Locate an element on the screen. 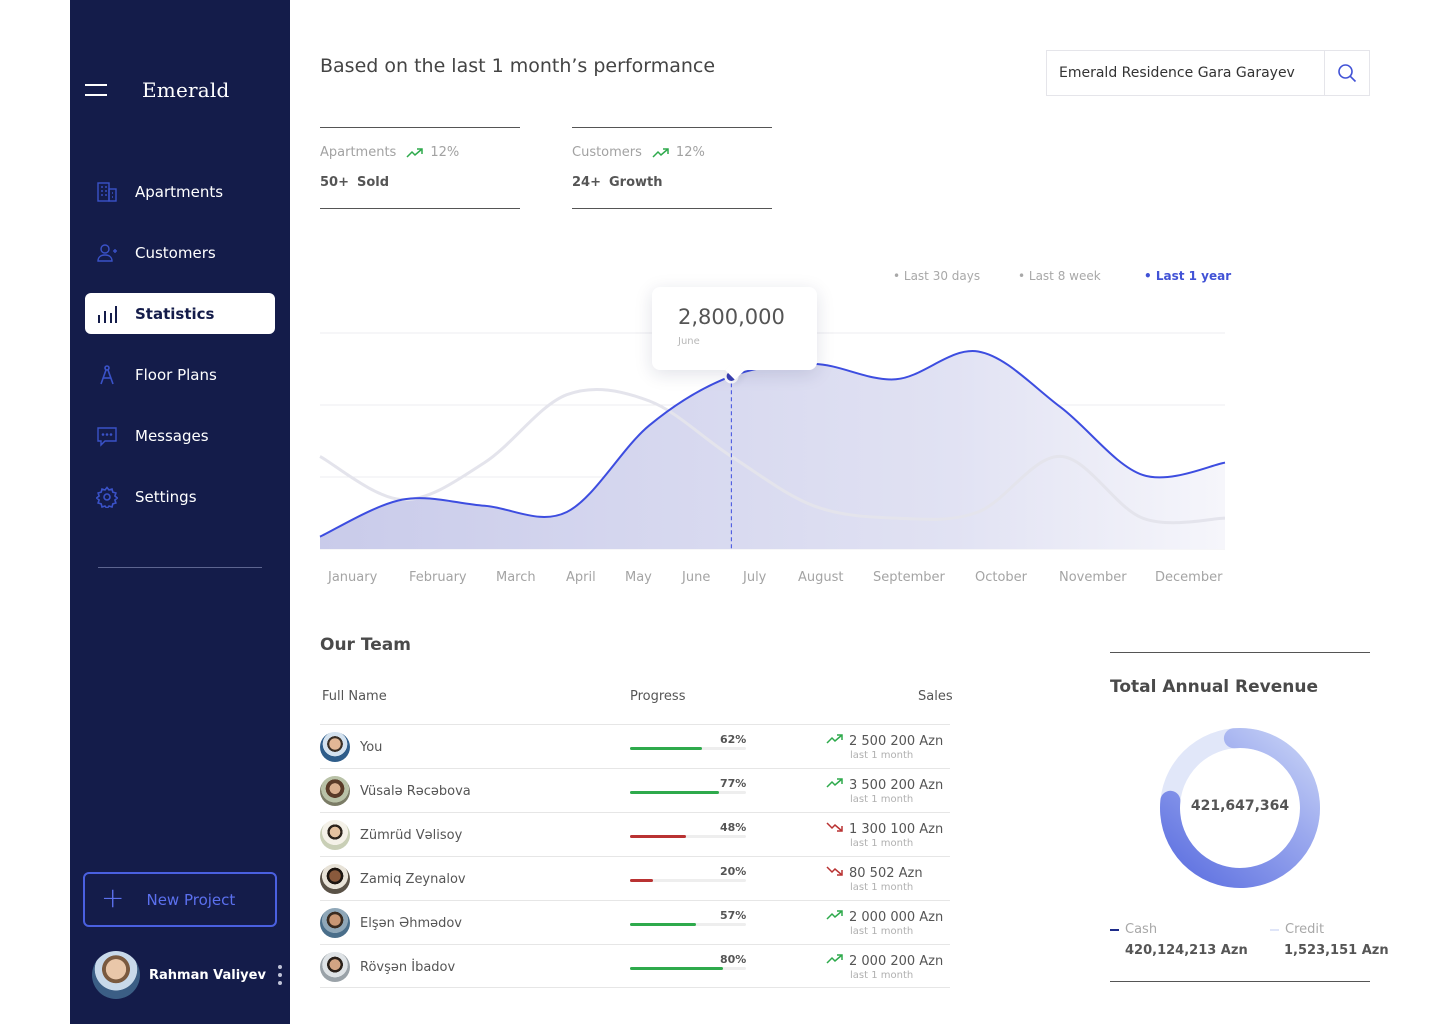 The width and height of the screenshot is (1440, 1024). sidebar-item-label: Messages is located at coordinates (172, 435).